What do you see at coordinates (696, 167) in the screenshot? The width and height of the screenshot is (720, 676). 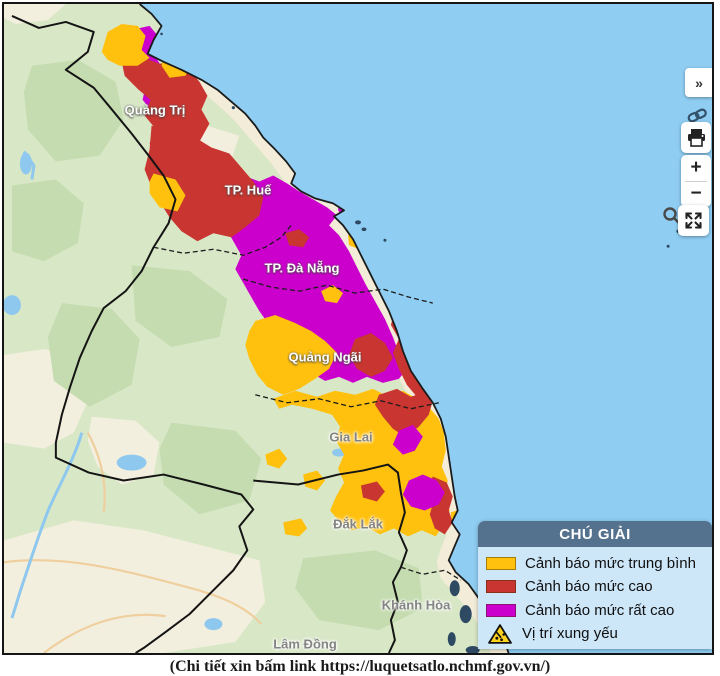 I see `zoom-in-button: +` at bounding box center [696, 167].